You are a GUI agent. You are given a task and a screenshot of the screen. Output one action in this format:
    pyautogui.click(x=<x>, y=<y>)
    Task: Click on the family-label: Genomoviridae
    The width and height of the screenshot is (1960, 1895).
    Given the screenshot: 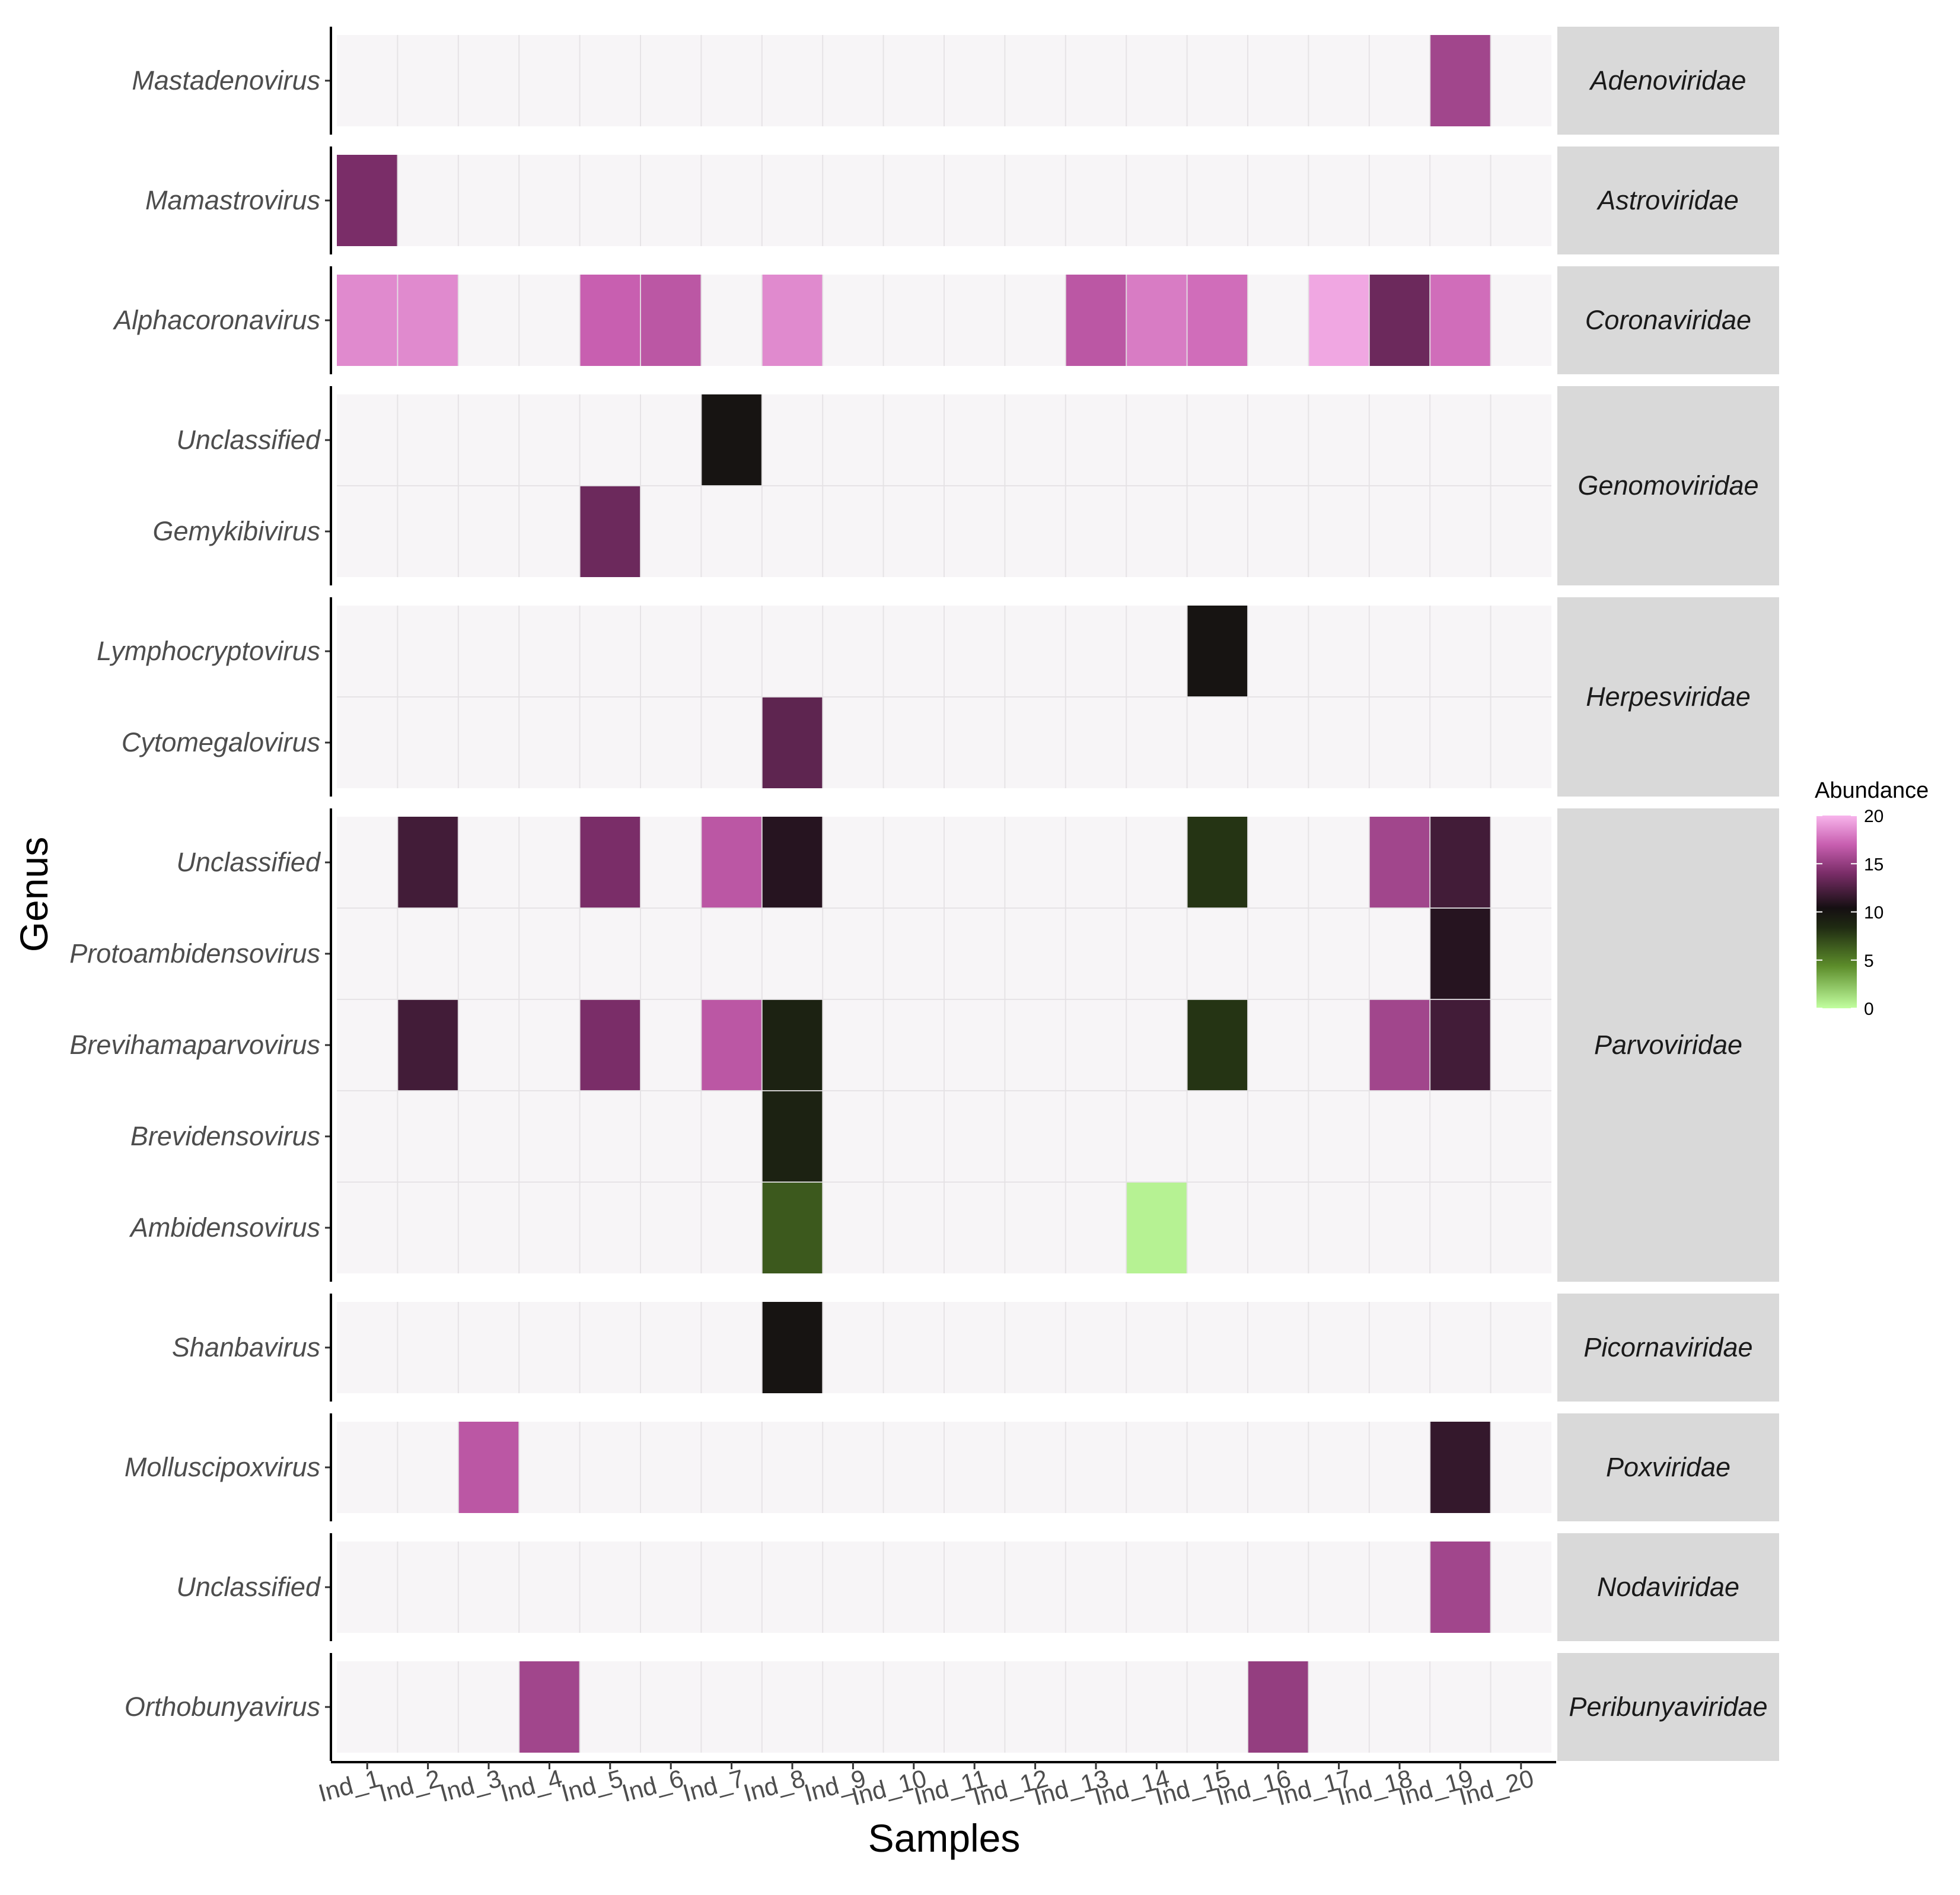 What is the action you would take?
    pyautogui.click(x=1667, y=485)
    